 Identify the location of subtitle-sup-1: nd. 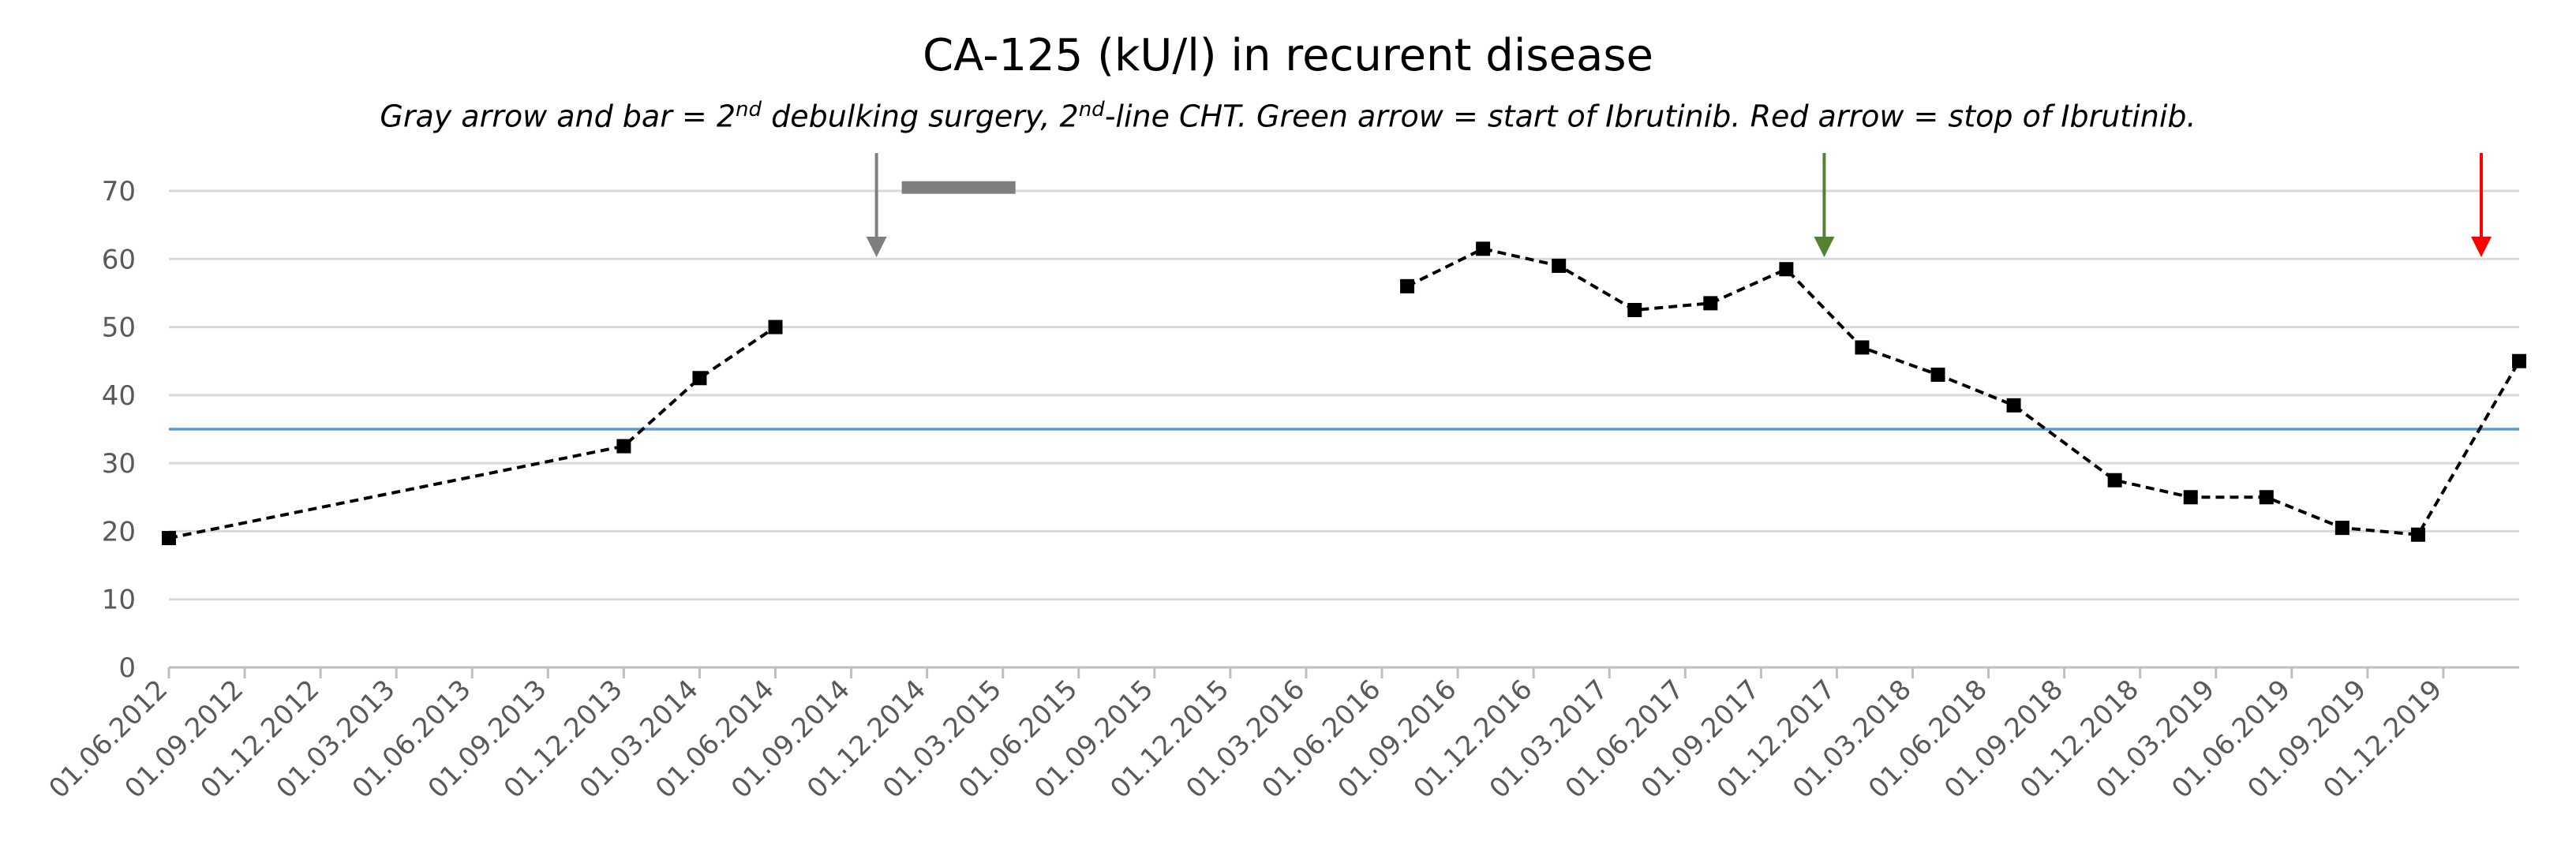
(749, 109).